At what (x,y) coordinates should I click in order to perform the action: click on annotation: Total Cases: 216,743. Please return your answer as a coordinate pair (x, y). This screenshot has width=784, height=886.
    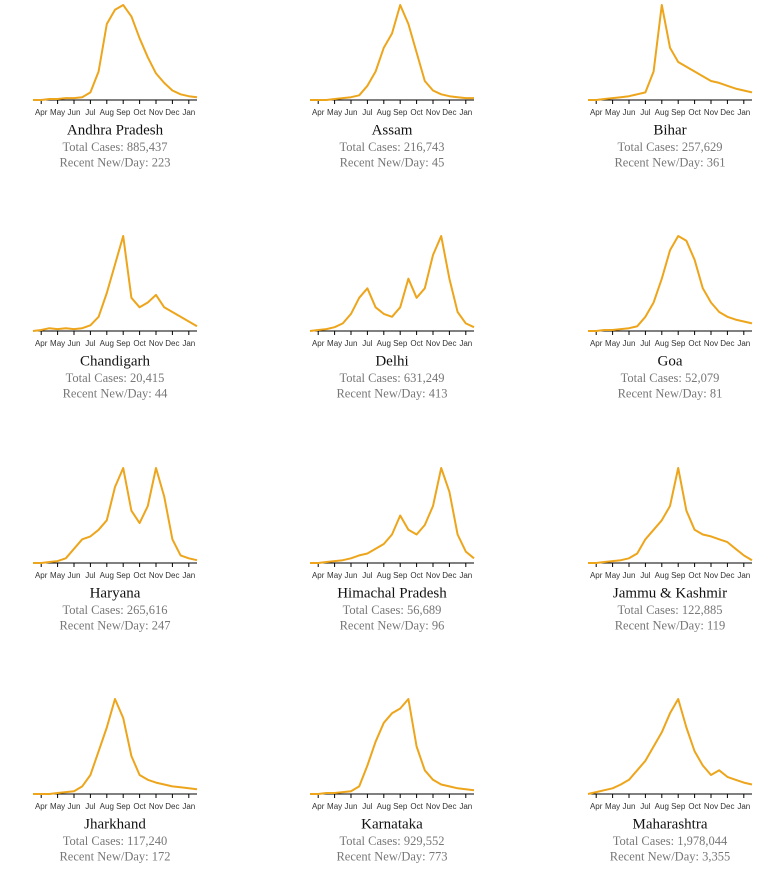
    Looking at the image, I should click on (391, 147).